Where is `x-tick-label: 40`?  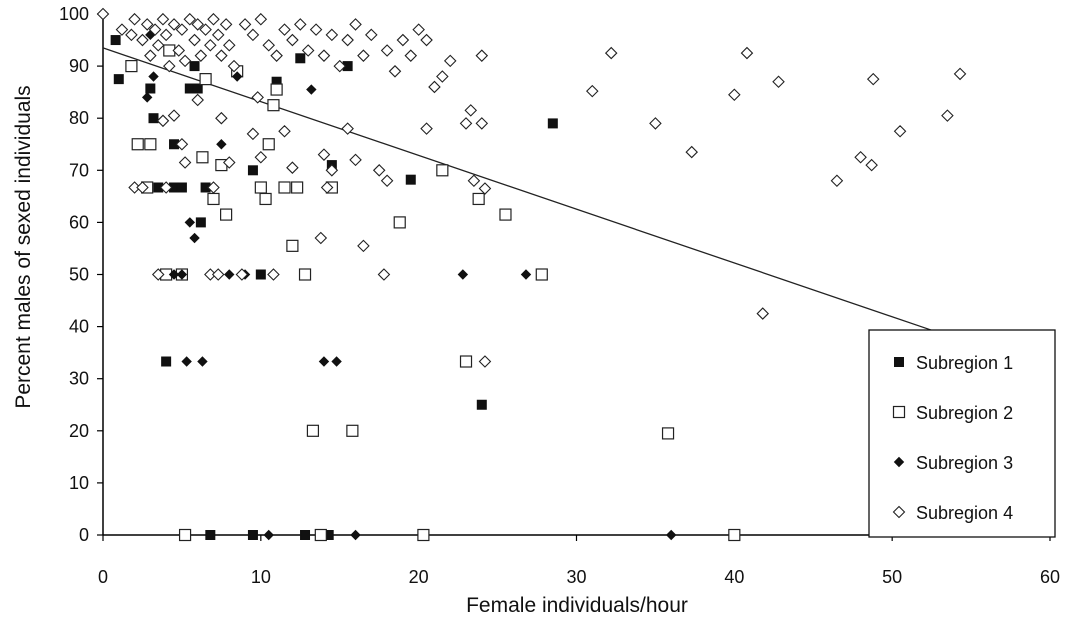 x-tick-label: 40 is located at coordinates (734, 577).